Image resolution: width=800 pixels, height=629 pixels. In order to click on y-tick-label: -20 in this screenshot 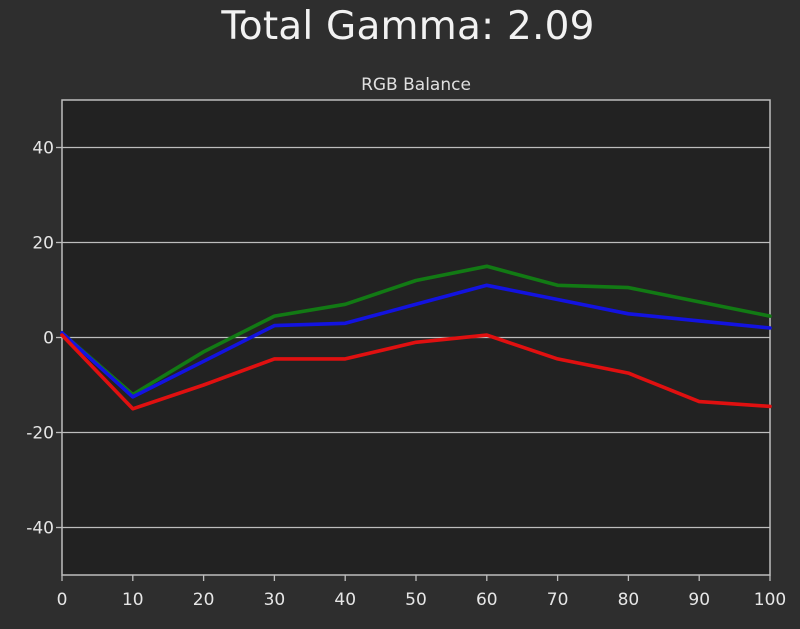, I will do `click(40, 434)`.